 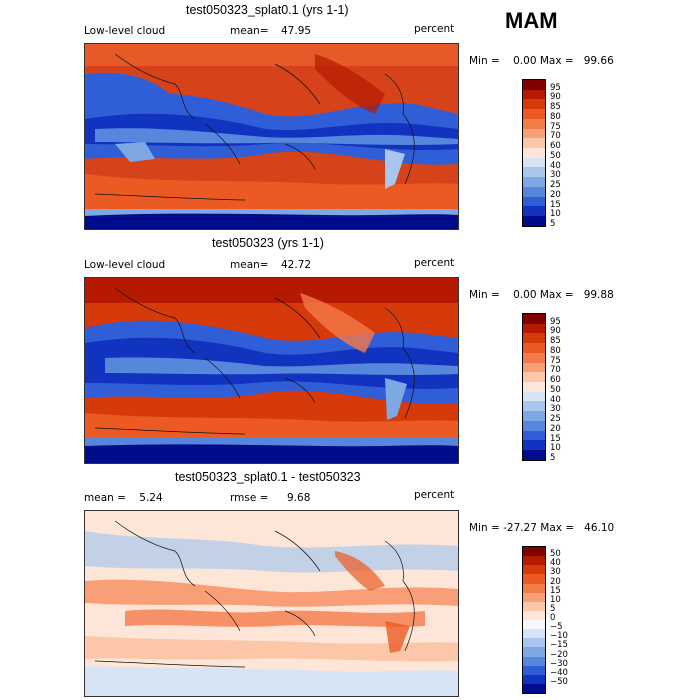 I want to click on panel-3-map-svg, so click(x=271, y=603).